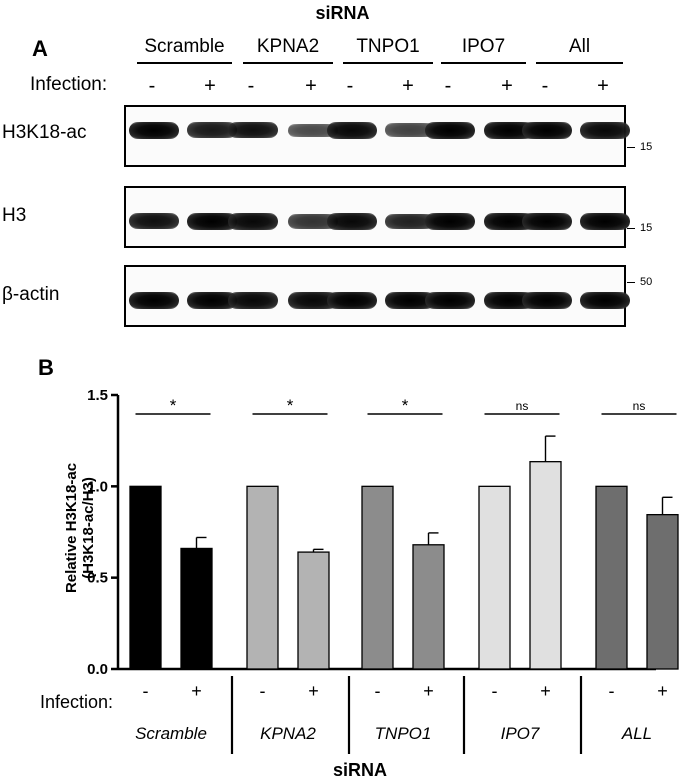  I want to click on blot-group-label: TNPO1, so click(388, 46).